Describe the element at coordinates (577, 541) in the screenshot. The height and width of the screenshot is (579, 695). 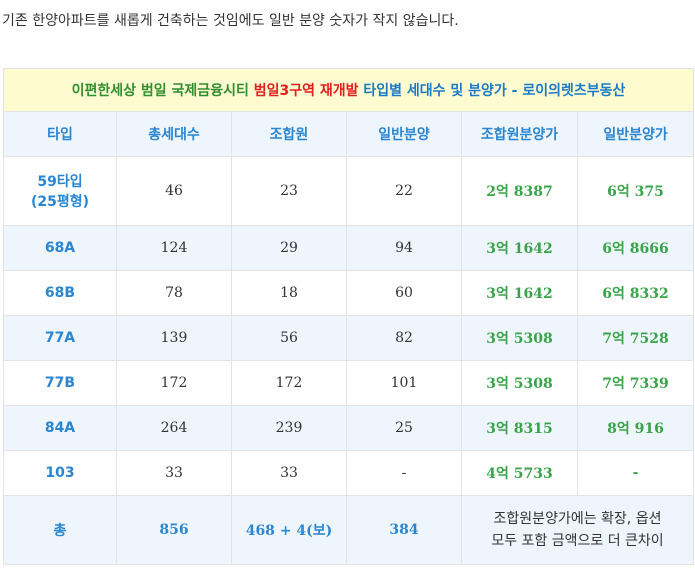
I see `note-line2: 모두 포함 금액으로 더 큰차이` at that location.